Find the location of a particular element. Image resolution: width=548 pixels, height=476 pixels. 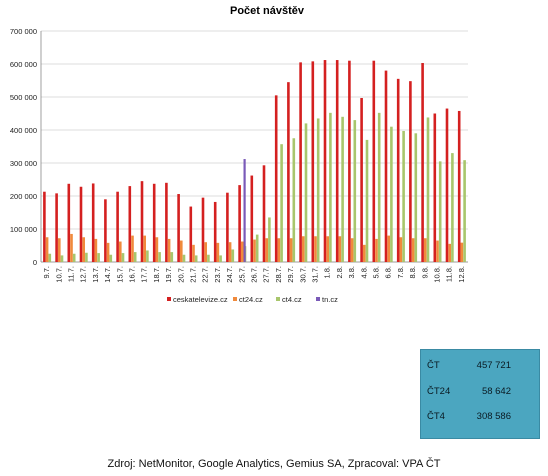

x-tick-label: 31.7. is located at coordinates (315, 274).